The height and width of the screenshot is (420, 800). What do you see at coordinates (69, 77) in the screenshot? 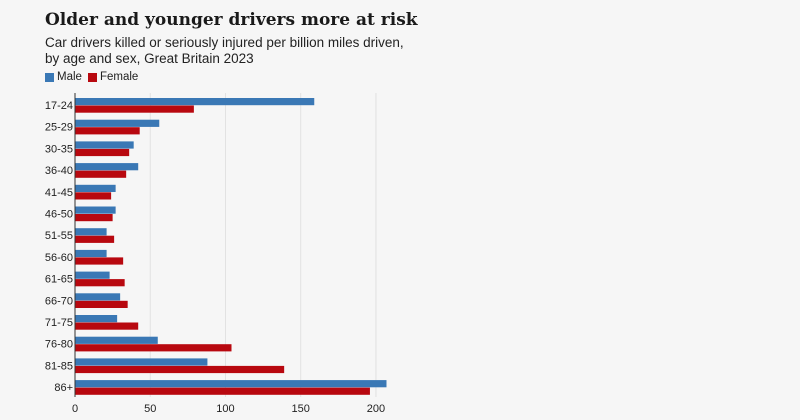
I see `legend-label-male: Male` at bounding box center [69, 77].